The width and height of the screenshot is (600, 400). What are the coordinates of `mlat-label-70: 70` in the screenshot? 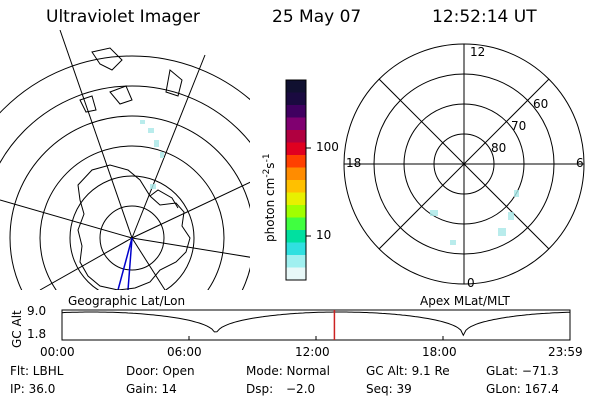 It's located at (519, 126).